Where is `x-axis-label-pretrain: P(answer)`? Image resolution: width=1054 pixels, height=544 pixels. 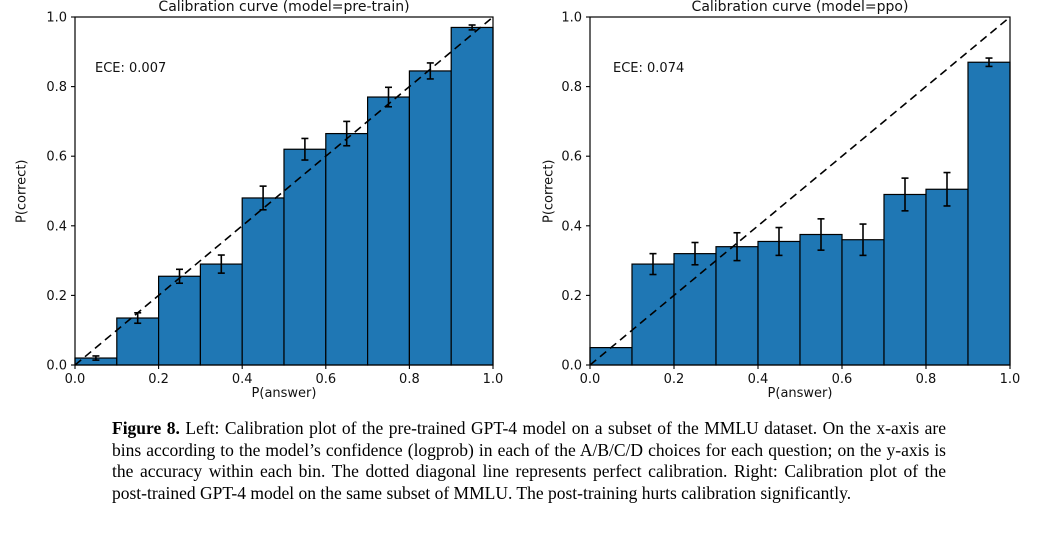
x-axis-label-pretrain: P(answer) is located at coordinates (284, 393).